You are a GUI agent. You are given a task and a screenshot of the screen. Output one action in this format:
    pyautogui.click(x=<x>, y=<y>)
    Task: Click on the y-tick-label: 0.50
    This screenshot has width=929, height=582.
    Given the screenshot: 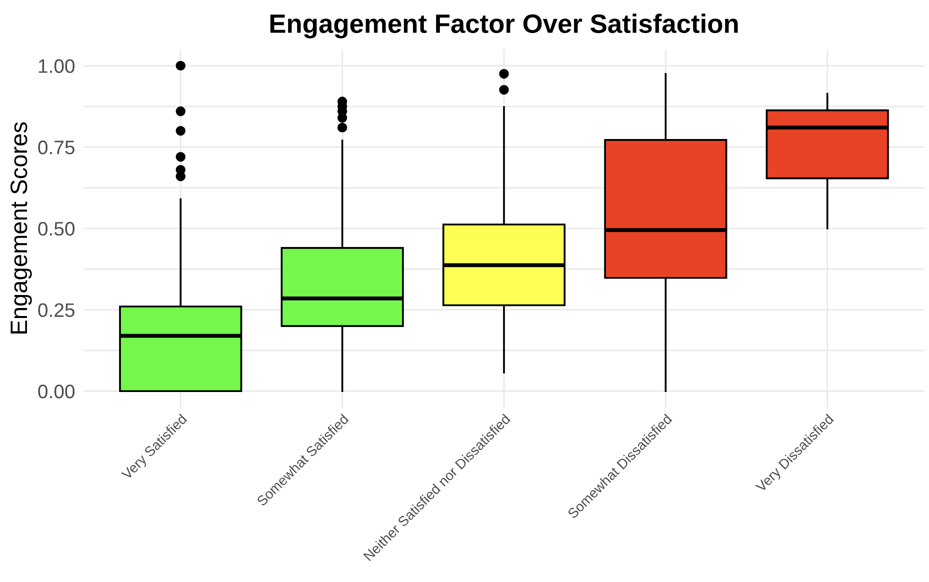 What is the action you would take?
    pyautogui.click(x=56, y=229)
    